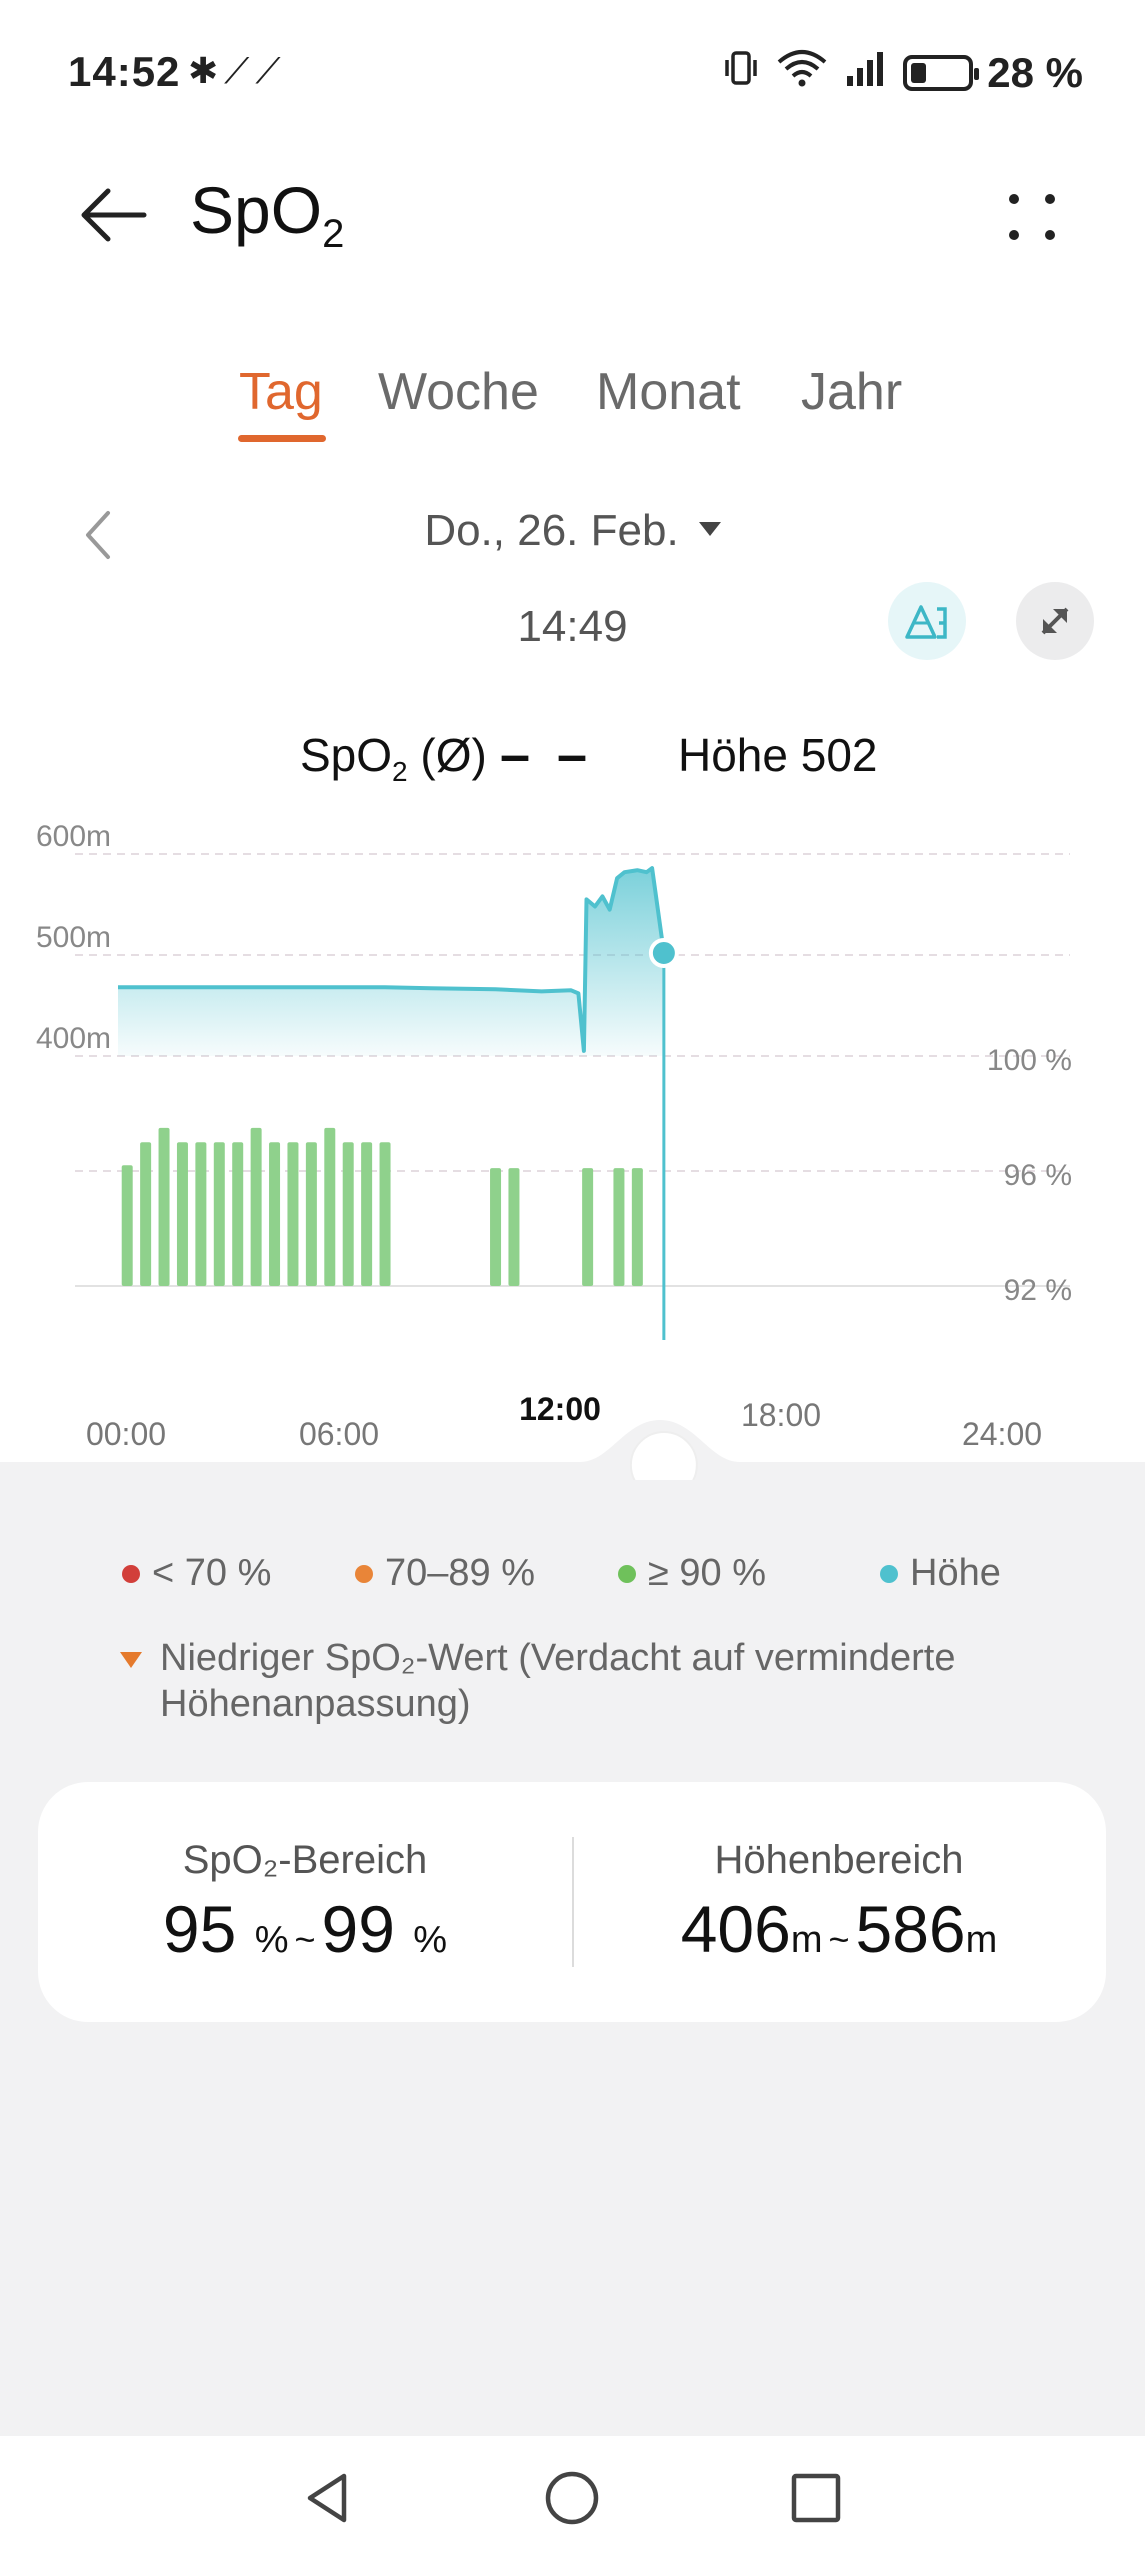  I want to click on altitude-line, so click(392, 959).